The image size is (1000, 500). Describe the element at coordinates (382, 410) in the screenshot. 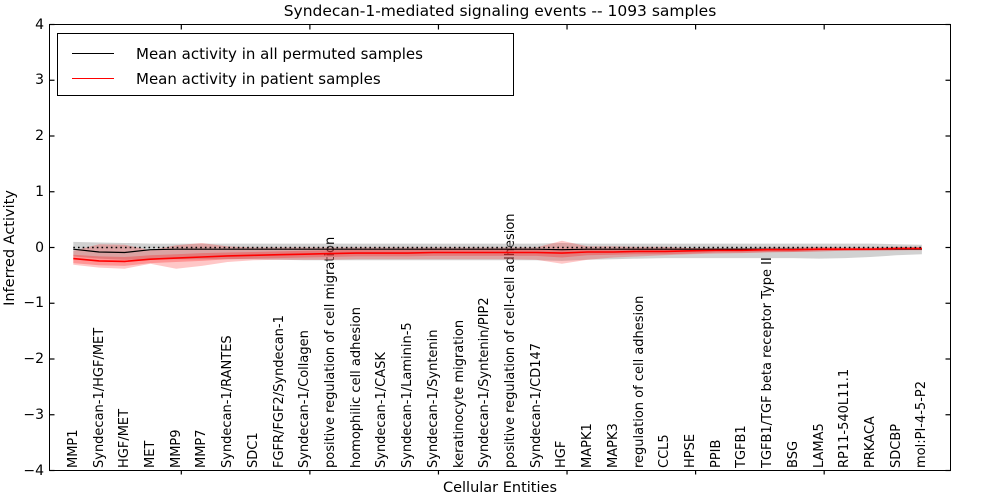

I see `x-category-label: Syndecan-1/CASK` at that location.